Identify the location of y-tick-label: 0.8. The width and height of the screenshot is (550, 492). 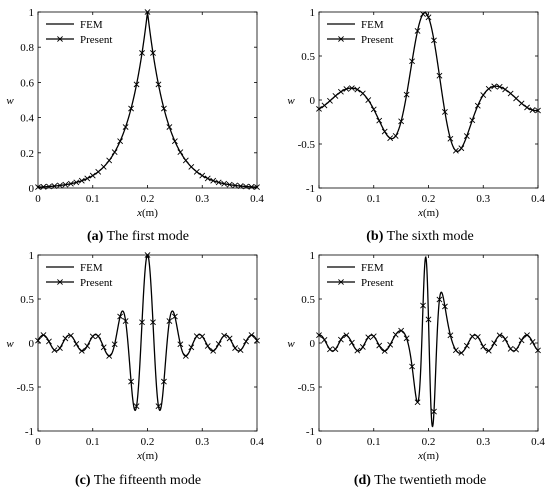
(27, 48).